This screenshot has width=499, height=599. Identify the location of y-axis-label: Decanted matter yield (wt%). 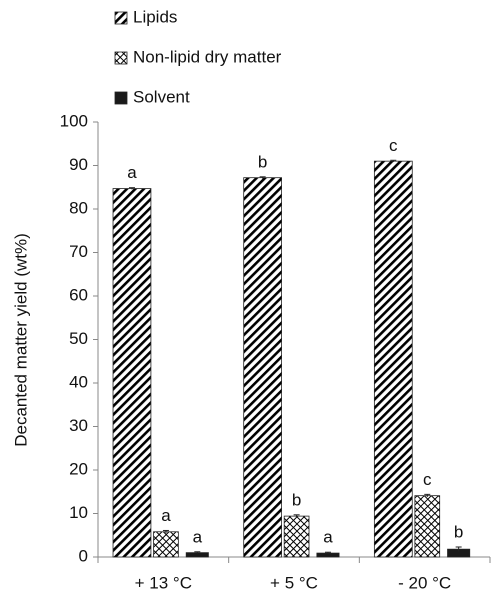
(20, 340).